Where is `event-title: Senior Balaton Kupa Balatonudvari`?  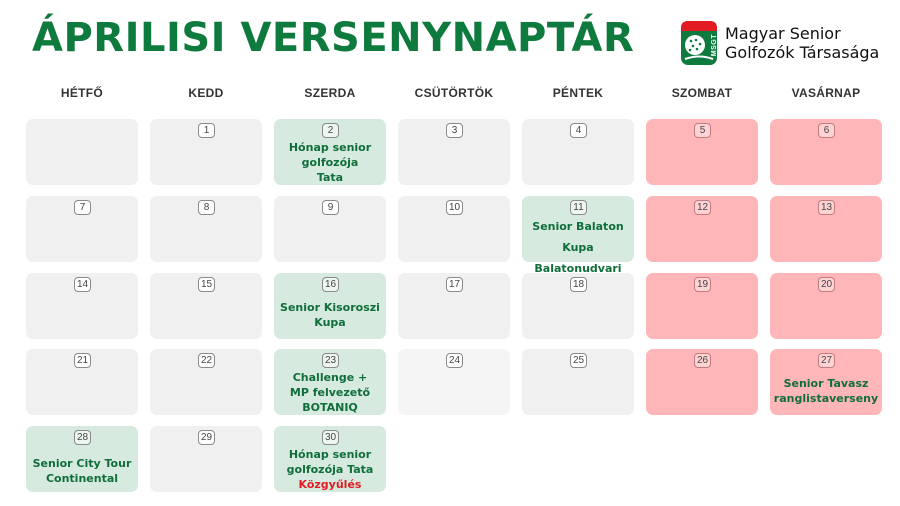 event-title: Senior Balaton Kupa Balatonudvari is located at coordinates (578, 247).